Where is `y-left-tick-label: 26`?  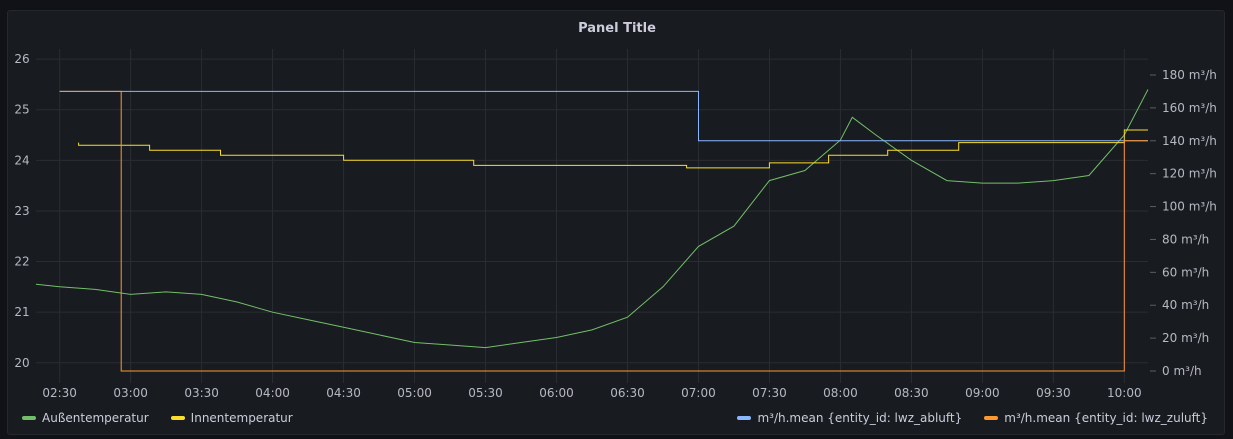
y-left-tick-label: 26 is located at coordinates (21, 59).